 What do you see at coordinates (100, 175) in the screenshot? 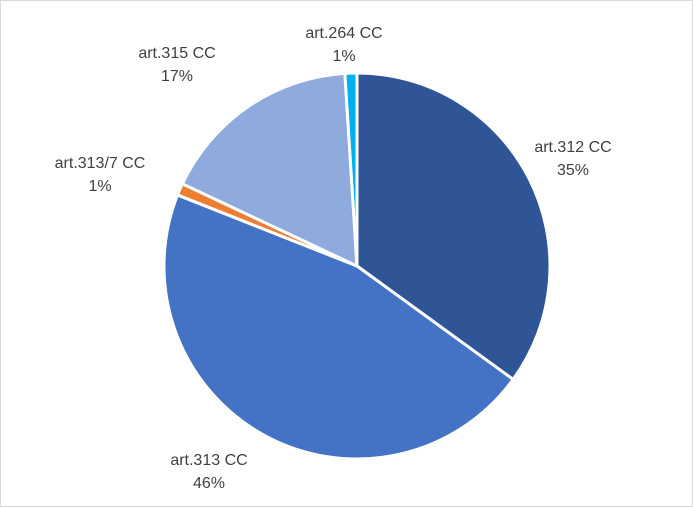
I see `slice-label-art-313-7-cc: art.313/7 CC 1%` at bounding box center [100, 175].